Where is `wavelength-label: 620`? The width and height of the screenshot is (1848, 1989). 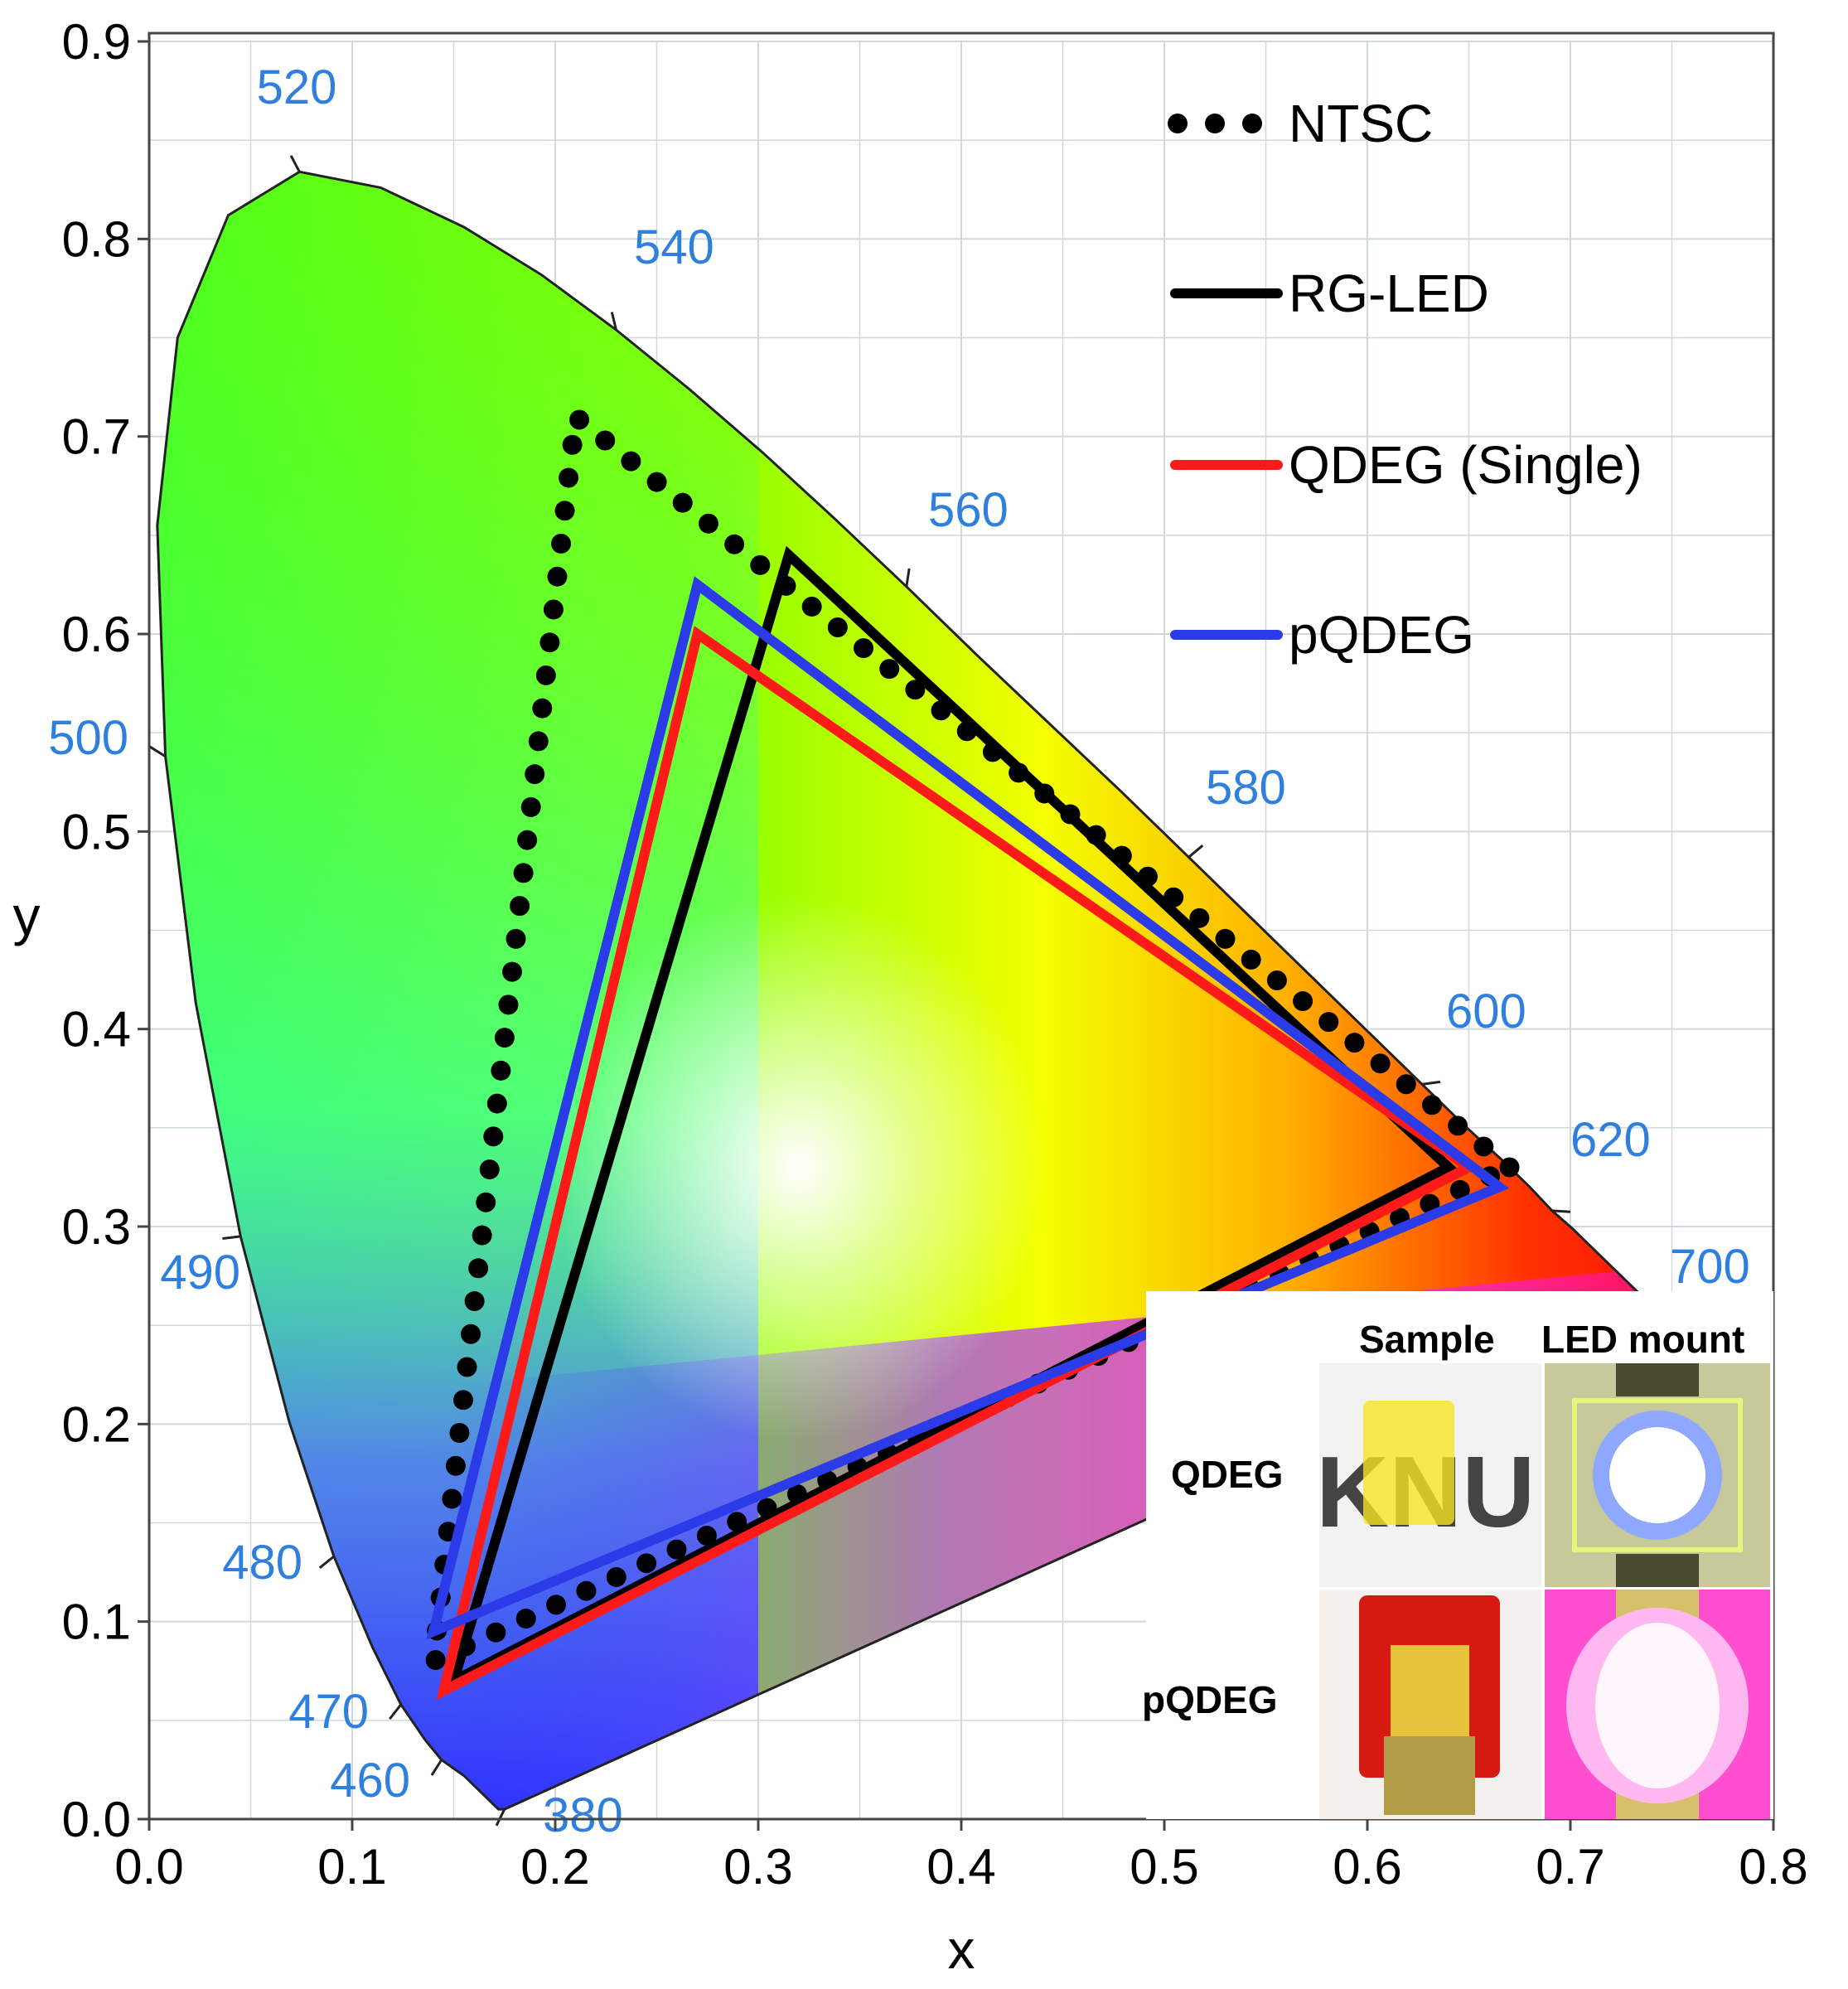
wavelength-label: 620 is located at coordinates (1610, 1140).